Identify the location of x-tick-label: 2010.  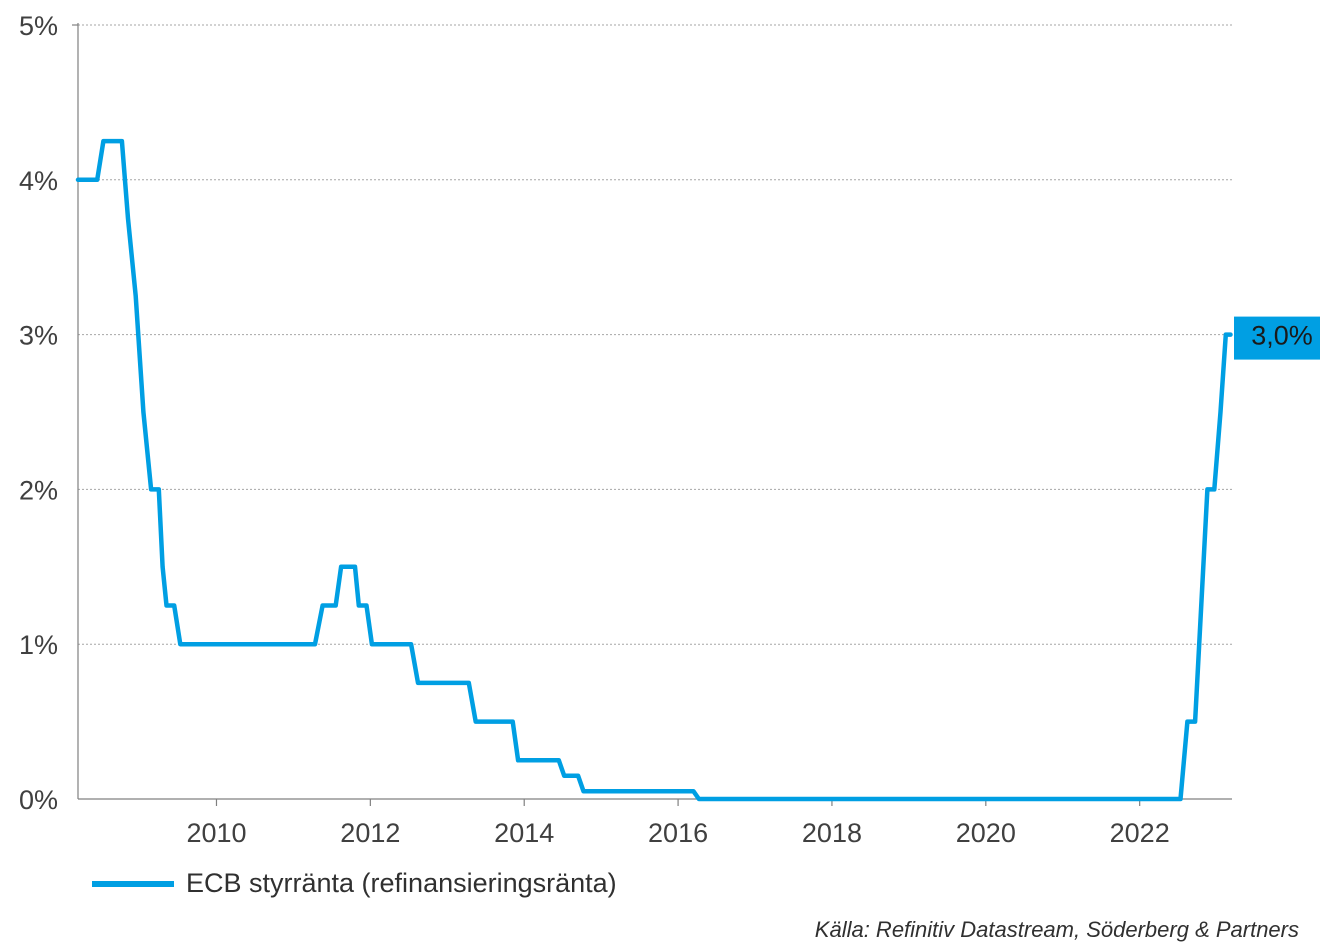
(216, 833).